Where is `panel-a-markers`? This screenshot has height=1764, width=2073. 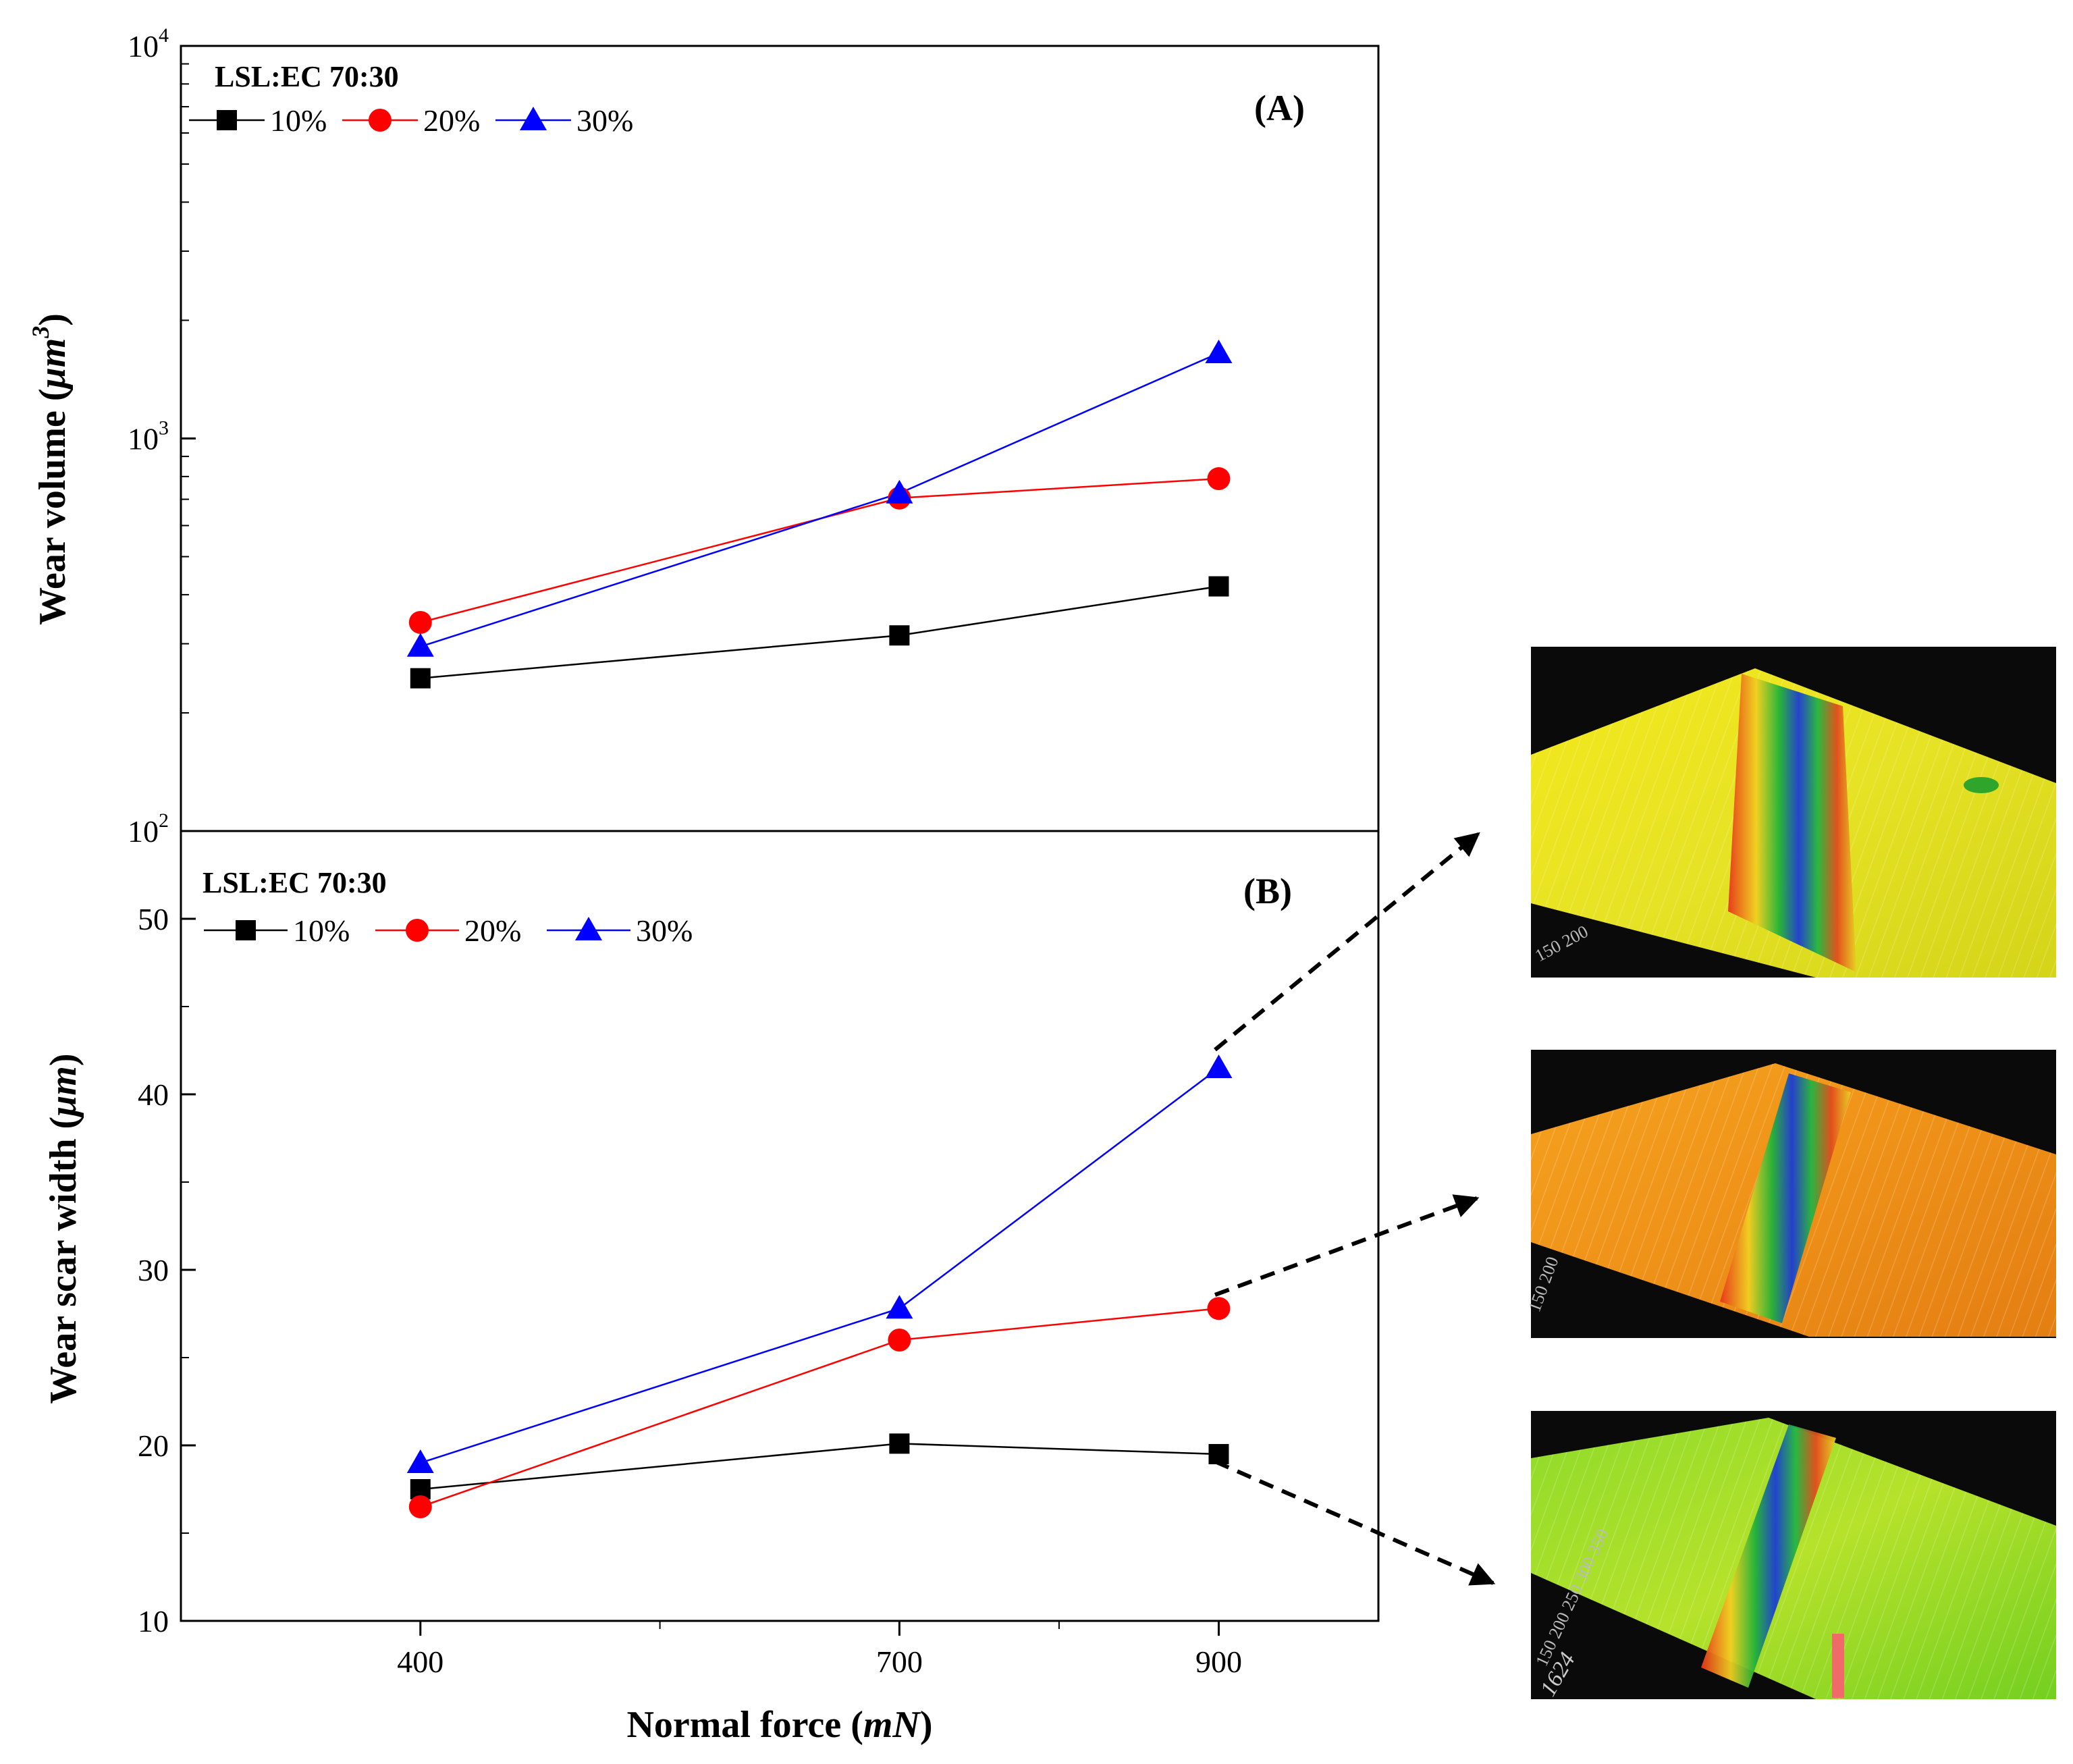 panel-a-markers is located at coordinates (819, 514).